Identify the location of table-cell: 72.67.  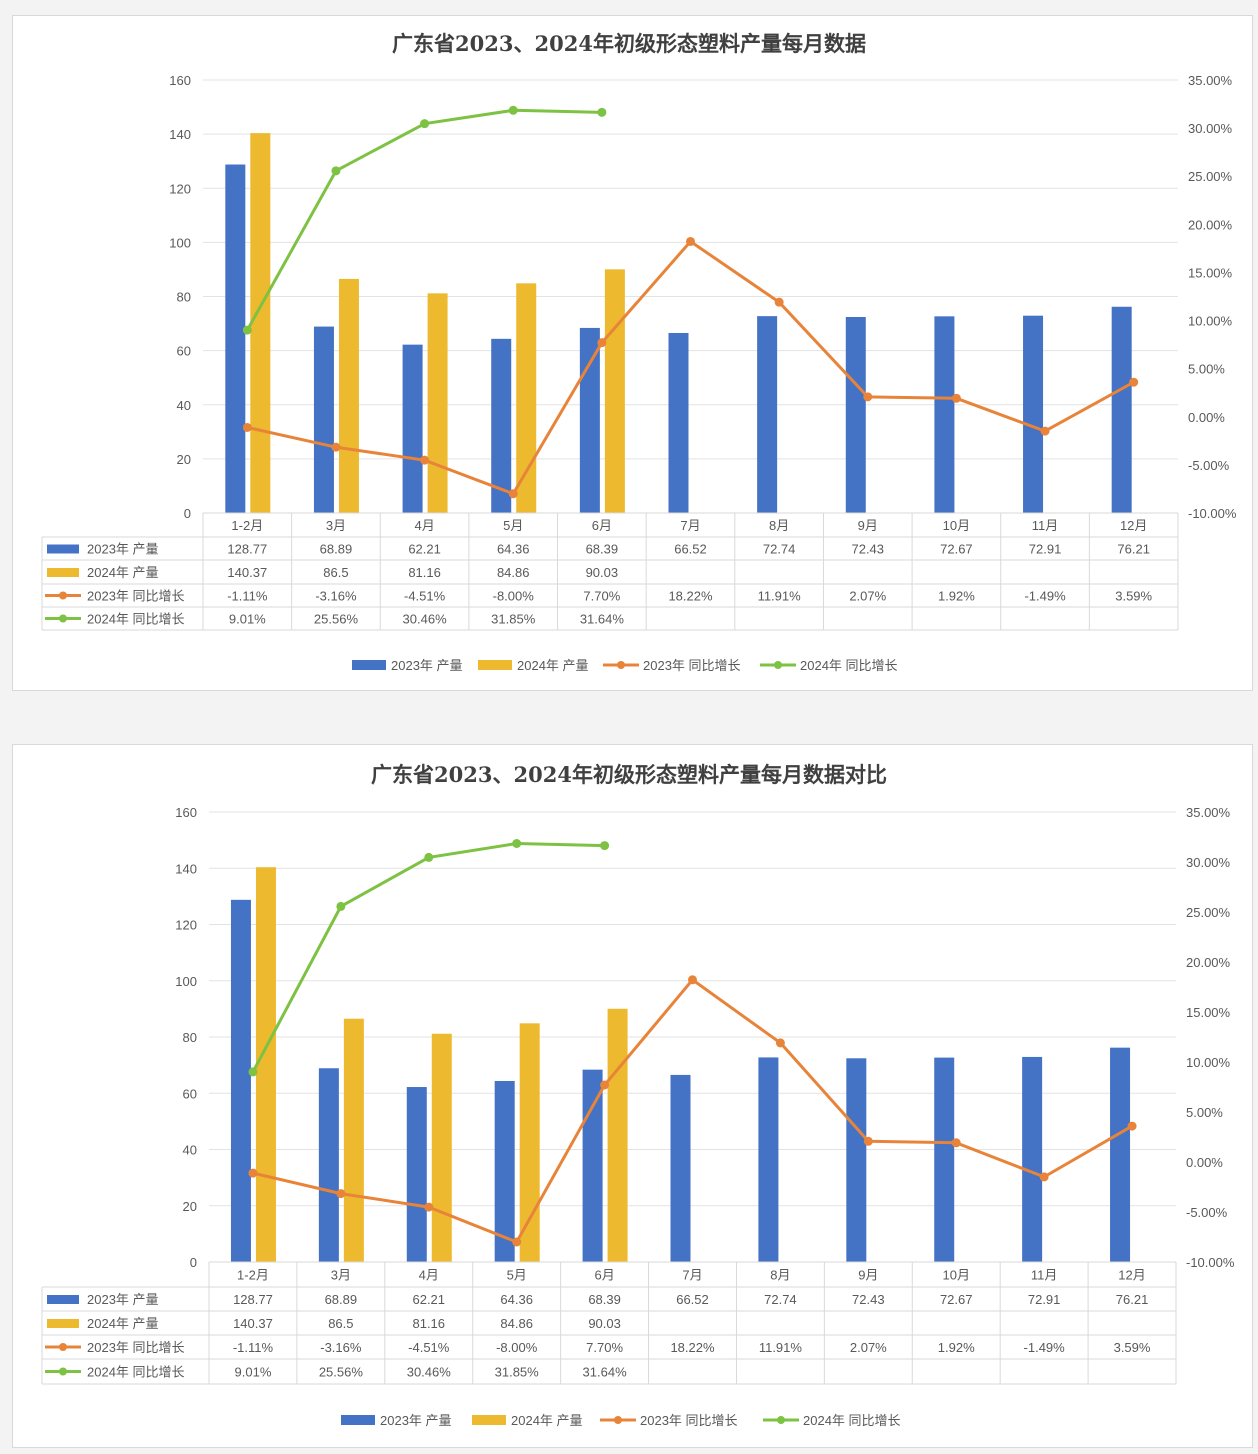
(956, 1299).